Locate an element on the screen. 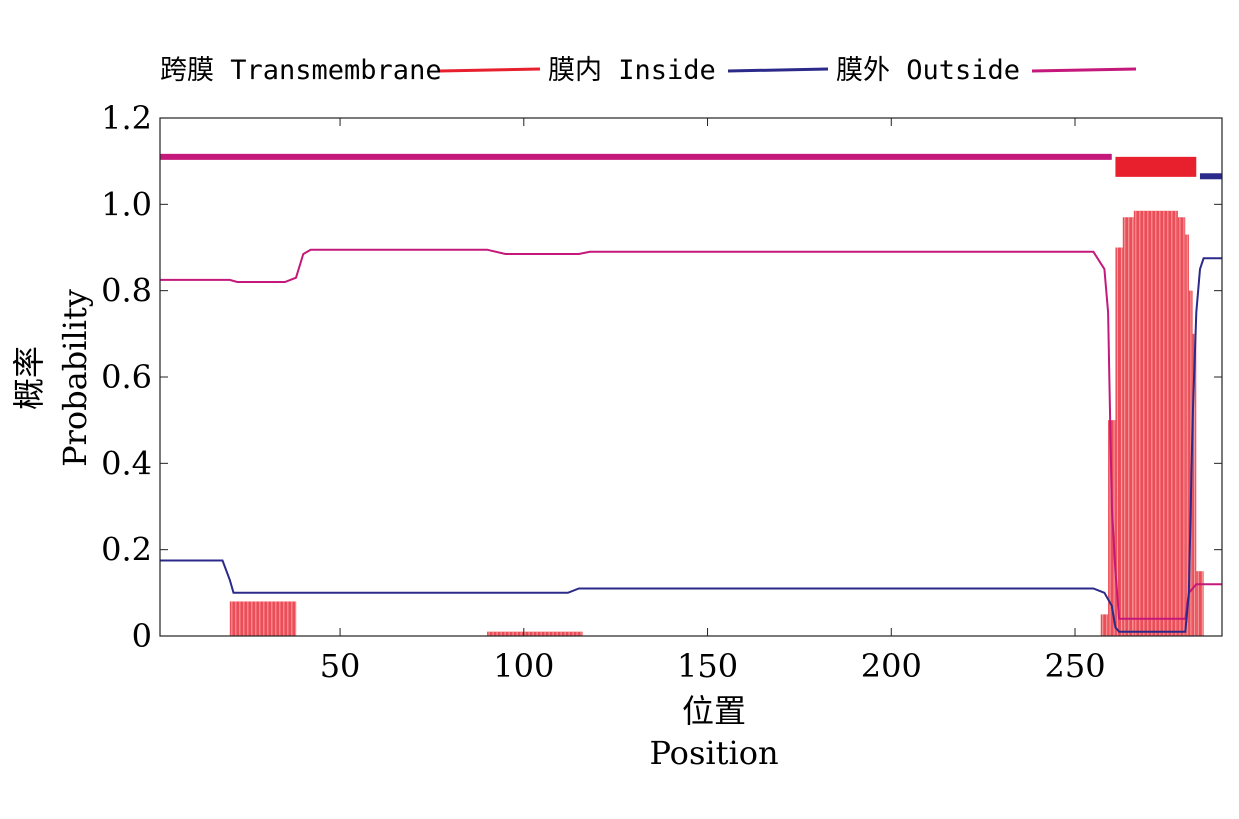 The height and width of the screenshot is (819, 1239). y-tick-label: 0.4 is located at coordinates (126, 463).